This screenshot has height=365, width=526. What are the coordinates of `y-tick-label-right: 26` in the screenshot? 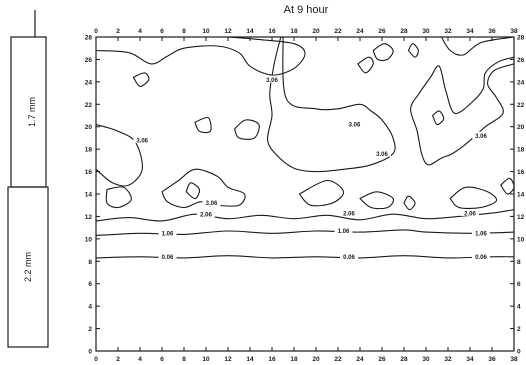 It's located at (521, 60).